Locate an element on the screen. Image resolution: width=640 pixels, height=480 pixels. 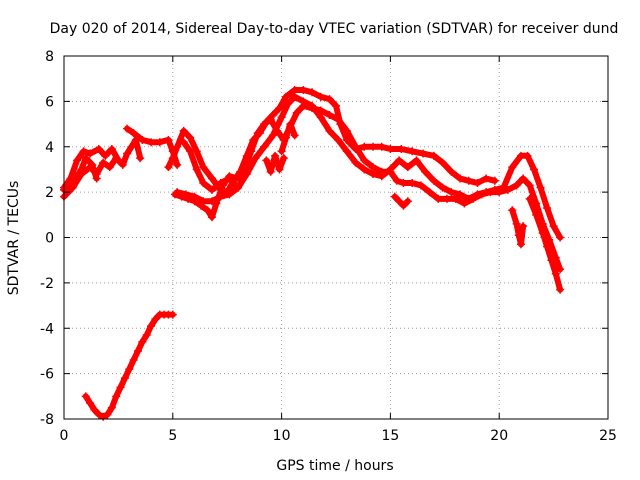
series-track-j is located at coordinates (288, 138).